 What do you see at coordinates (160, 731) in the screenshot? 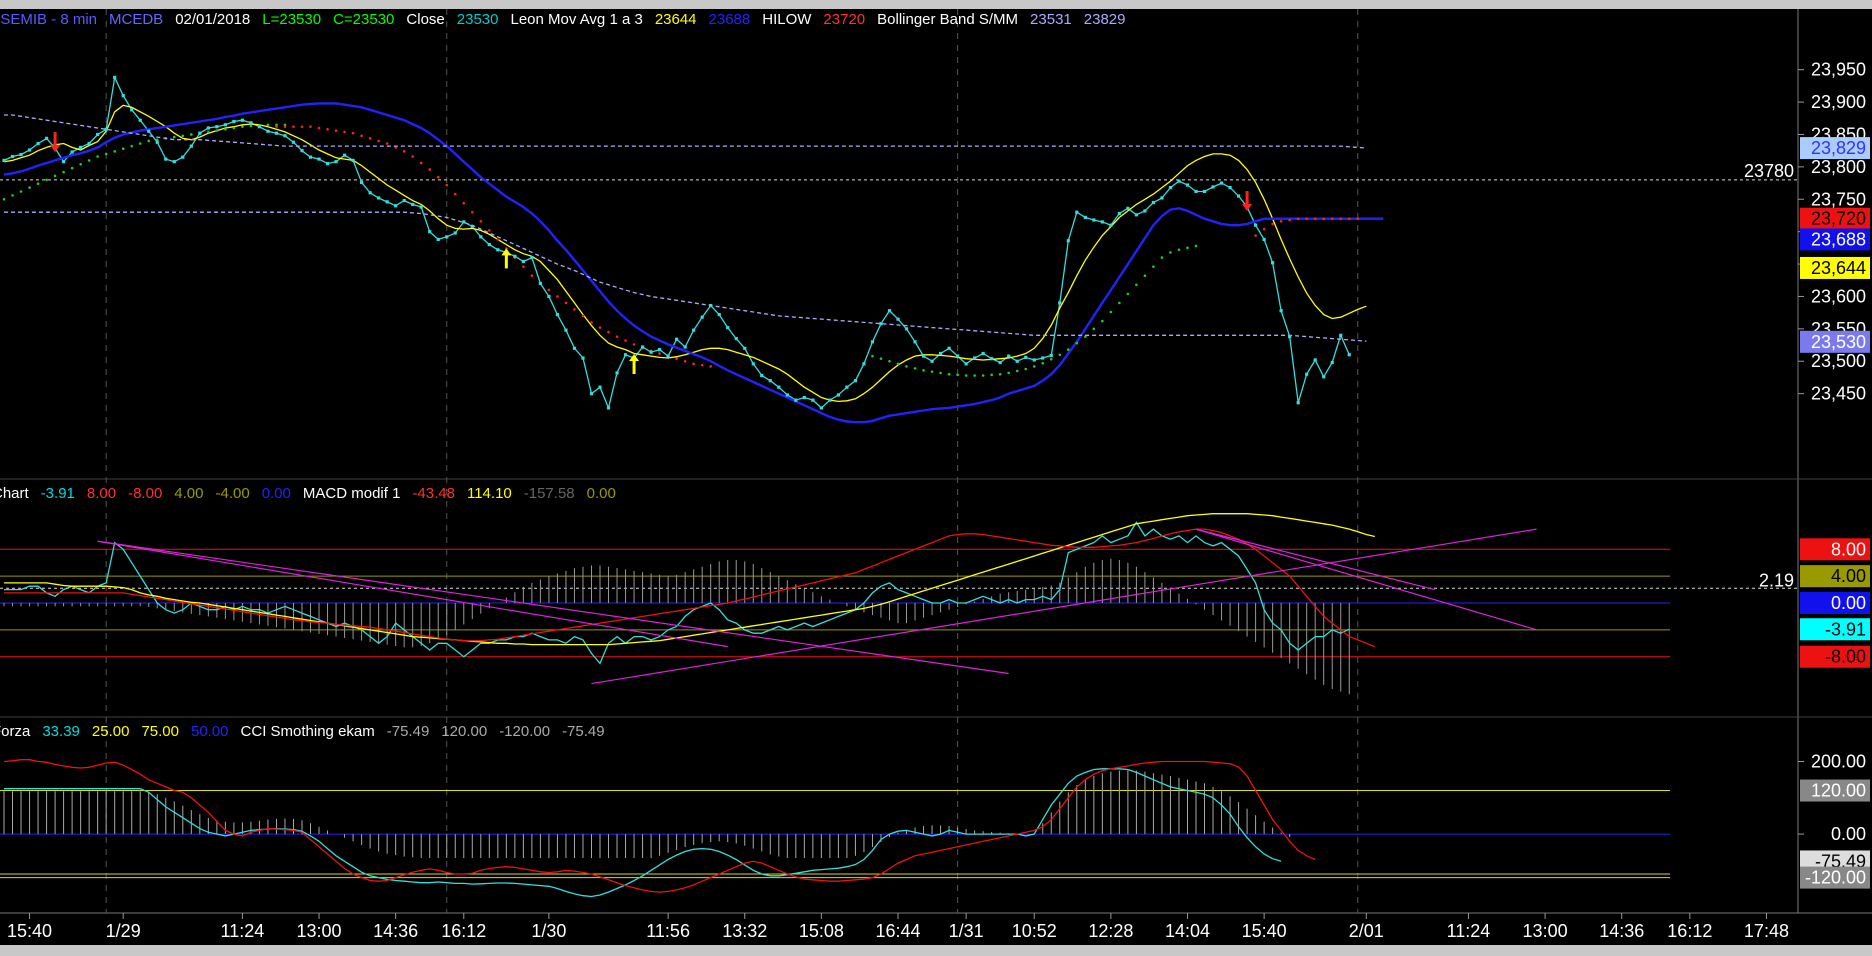
I see `panel-header-item: 75.00` at bounding box center [160, 731].